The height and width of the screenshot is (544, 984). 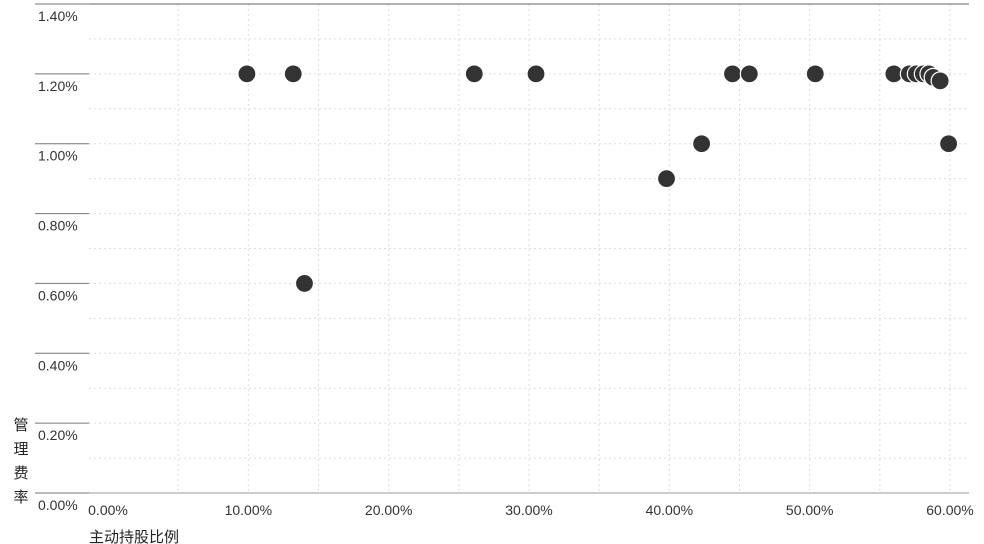 I want to click on x-tick-label: 40.00%, so click(x=669, y=510).